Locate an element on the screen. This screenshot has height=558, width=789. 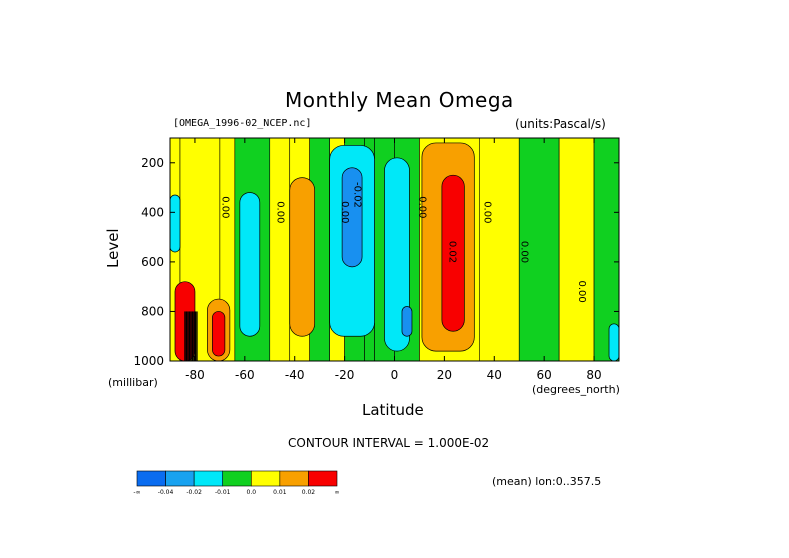
colorbar: -∞ -0.04 -0.02 -0.01 0.0 0.01 0.02 ∞ is located at coordinates (236, 483).